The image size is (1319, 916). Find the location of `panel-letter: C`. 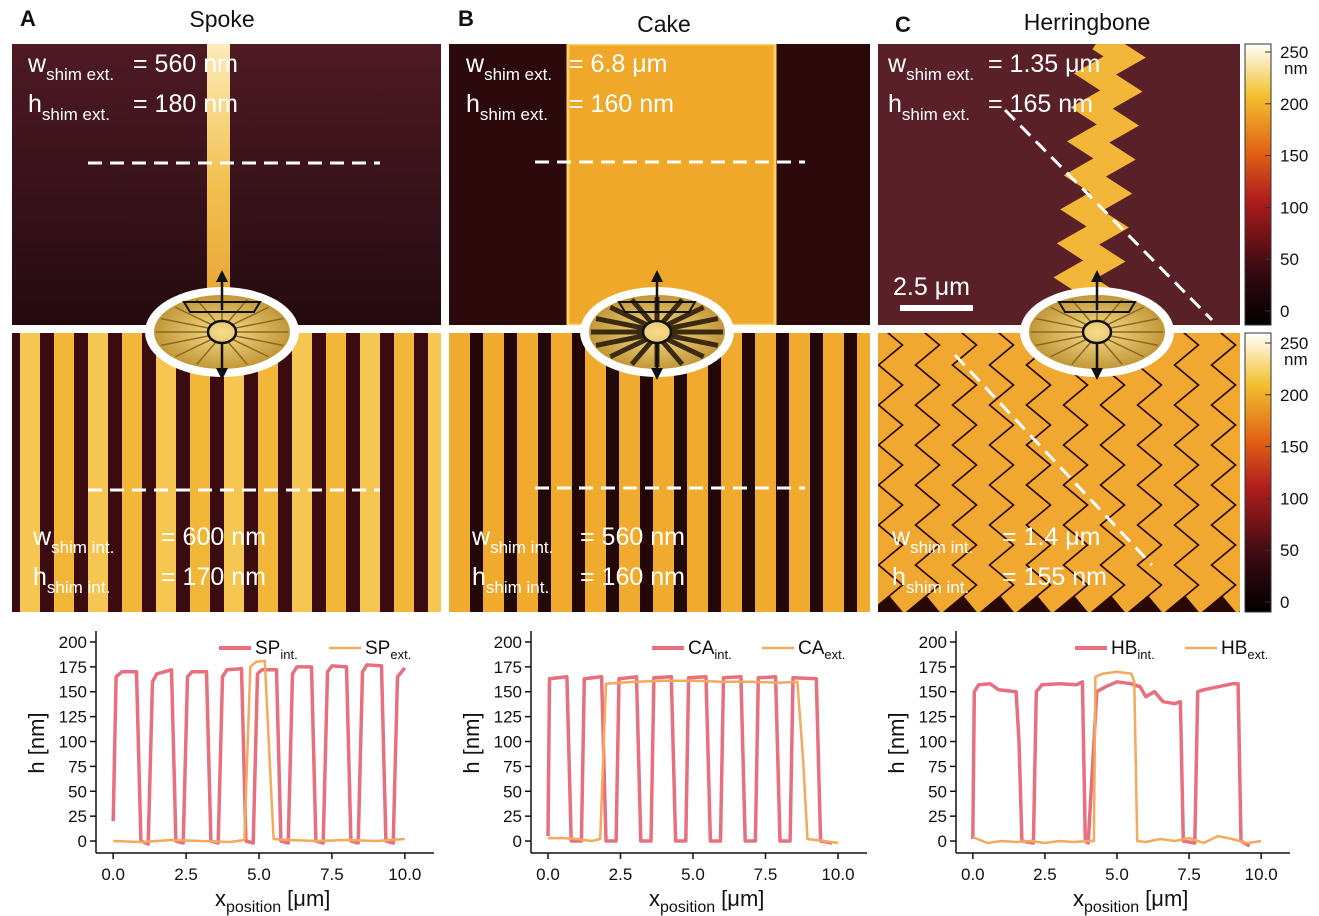

panel-letter: C is located at coordinates (903, 24).